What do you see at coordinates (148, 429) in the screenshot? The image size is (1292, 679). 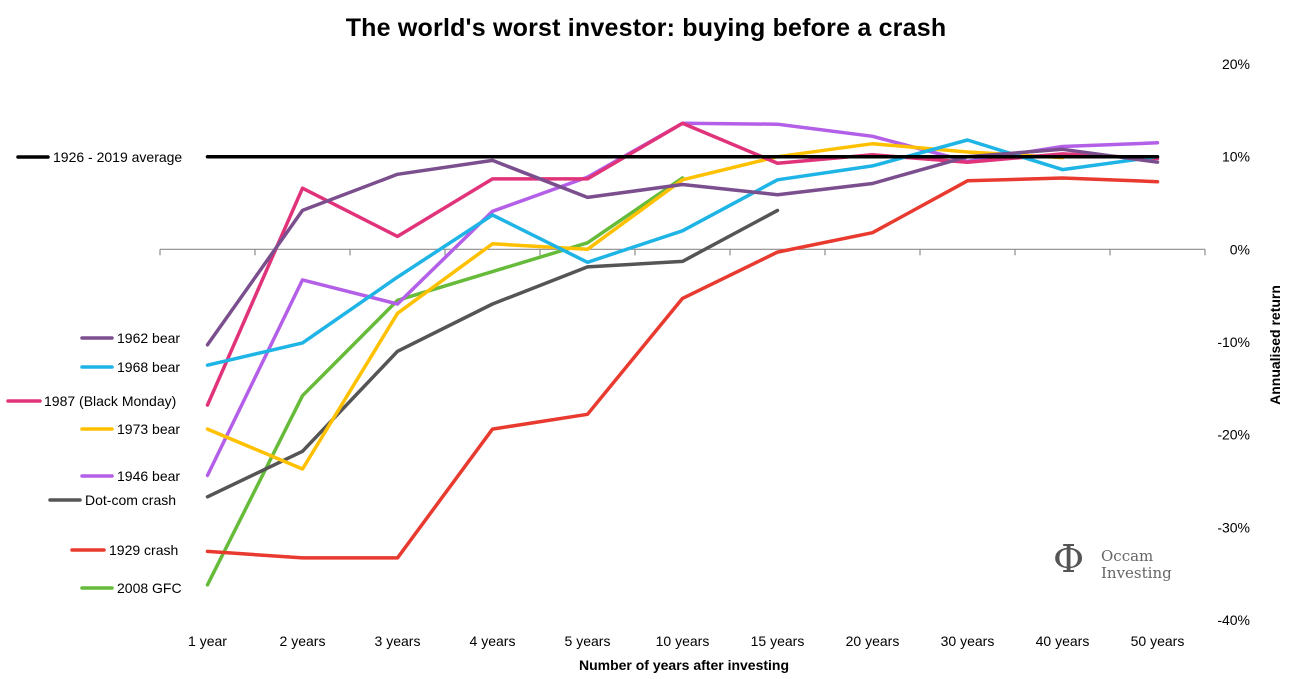 I see `legend-label: 1973 bear` at bounding box center [148, 429].